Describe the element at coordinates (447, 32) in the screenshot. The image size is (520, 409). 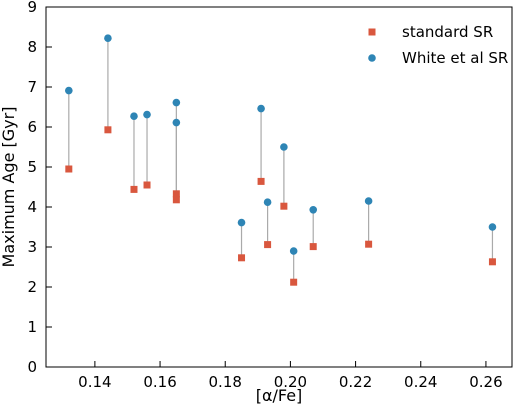
I see `legend-label: standard SR` at that location.